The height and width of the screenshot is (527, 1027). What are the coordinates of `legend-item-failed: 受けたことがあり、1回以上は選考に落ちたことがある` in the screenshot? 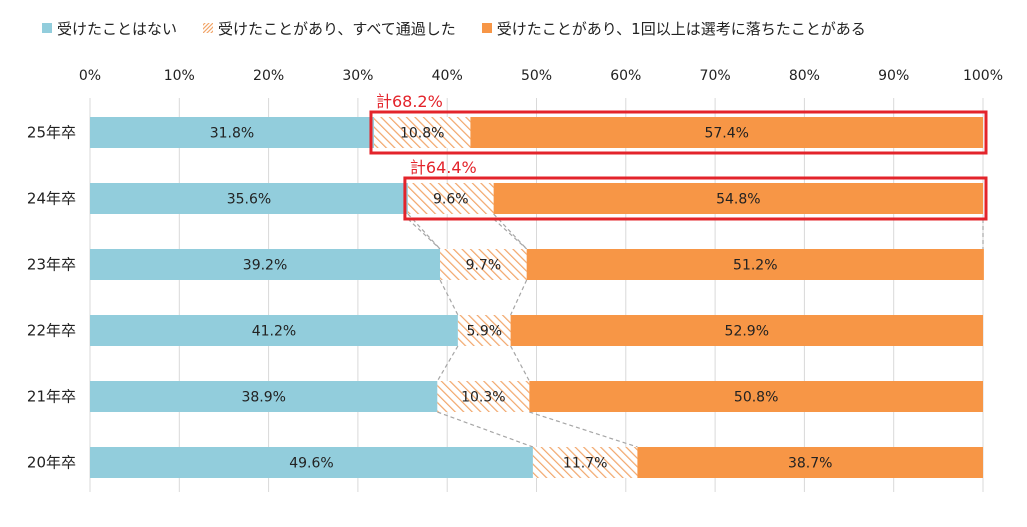 It's located at (673, 28).